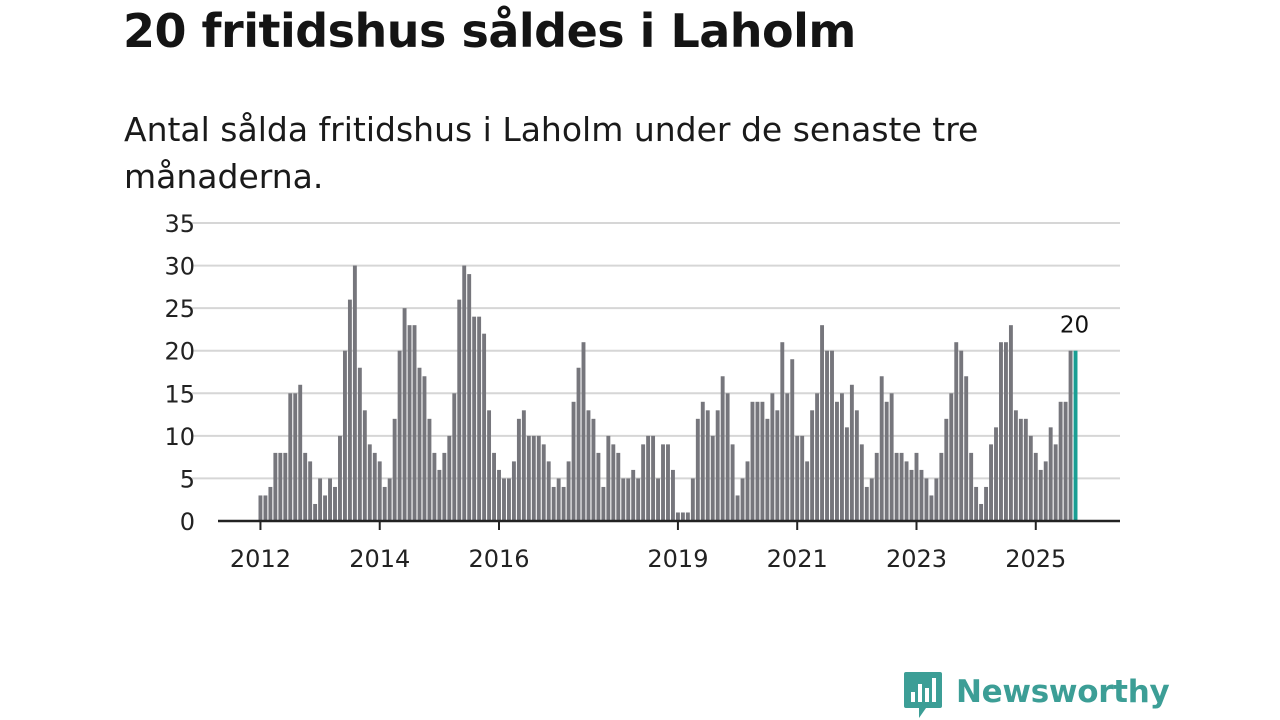 Image resolution: width=1280 pixels, height=720 pixels. I want to click on y-tick-label: 5, so click(187, 479).